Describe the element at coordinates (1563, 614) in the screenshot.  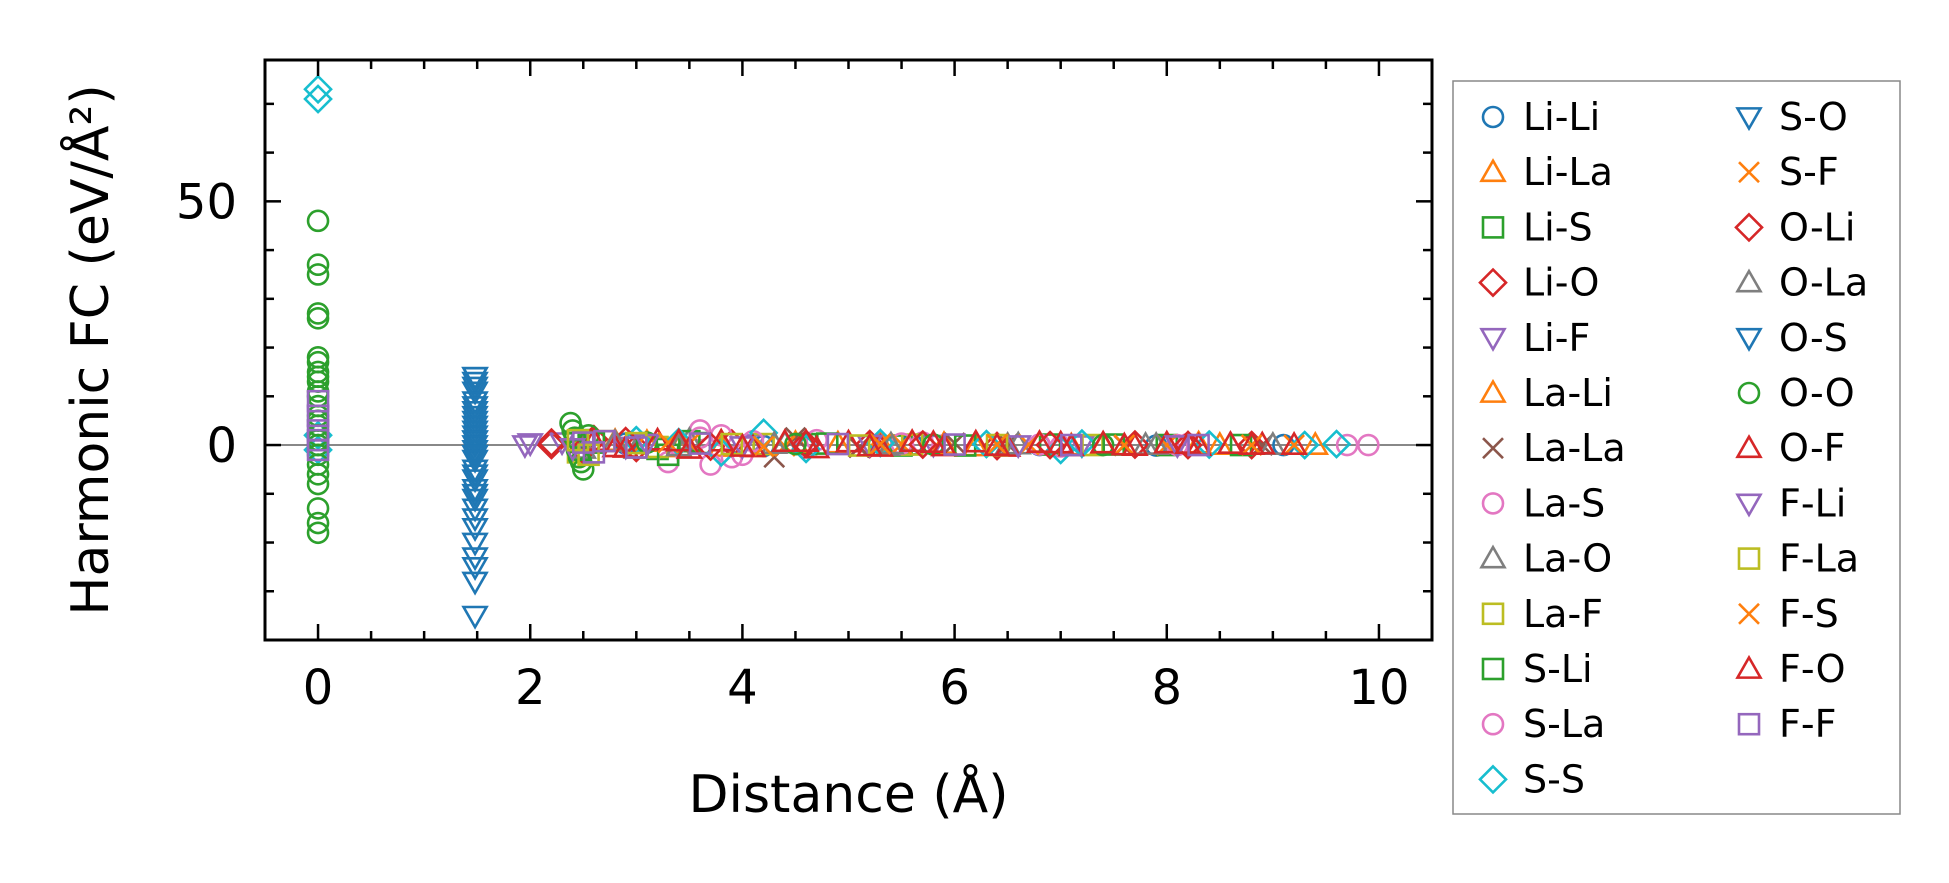
I see `legend-label: La-F` at that location.